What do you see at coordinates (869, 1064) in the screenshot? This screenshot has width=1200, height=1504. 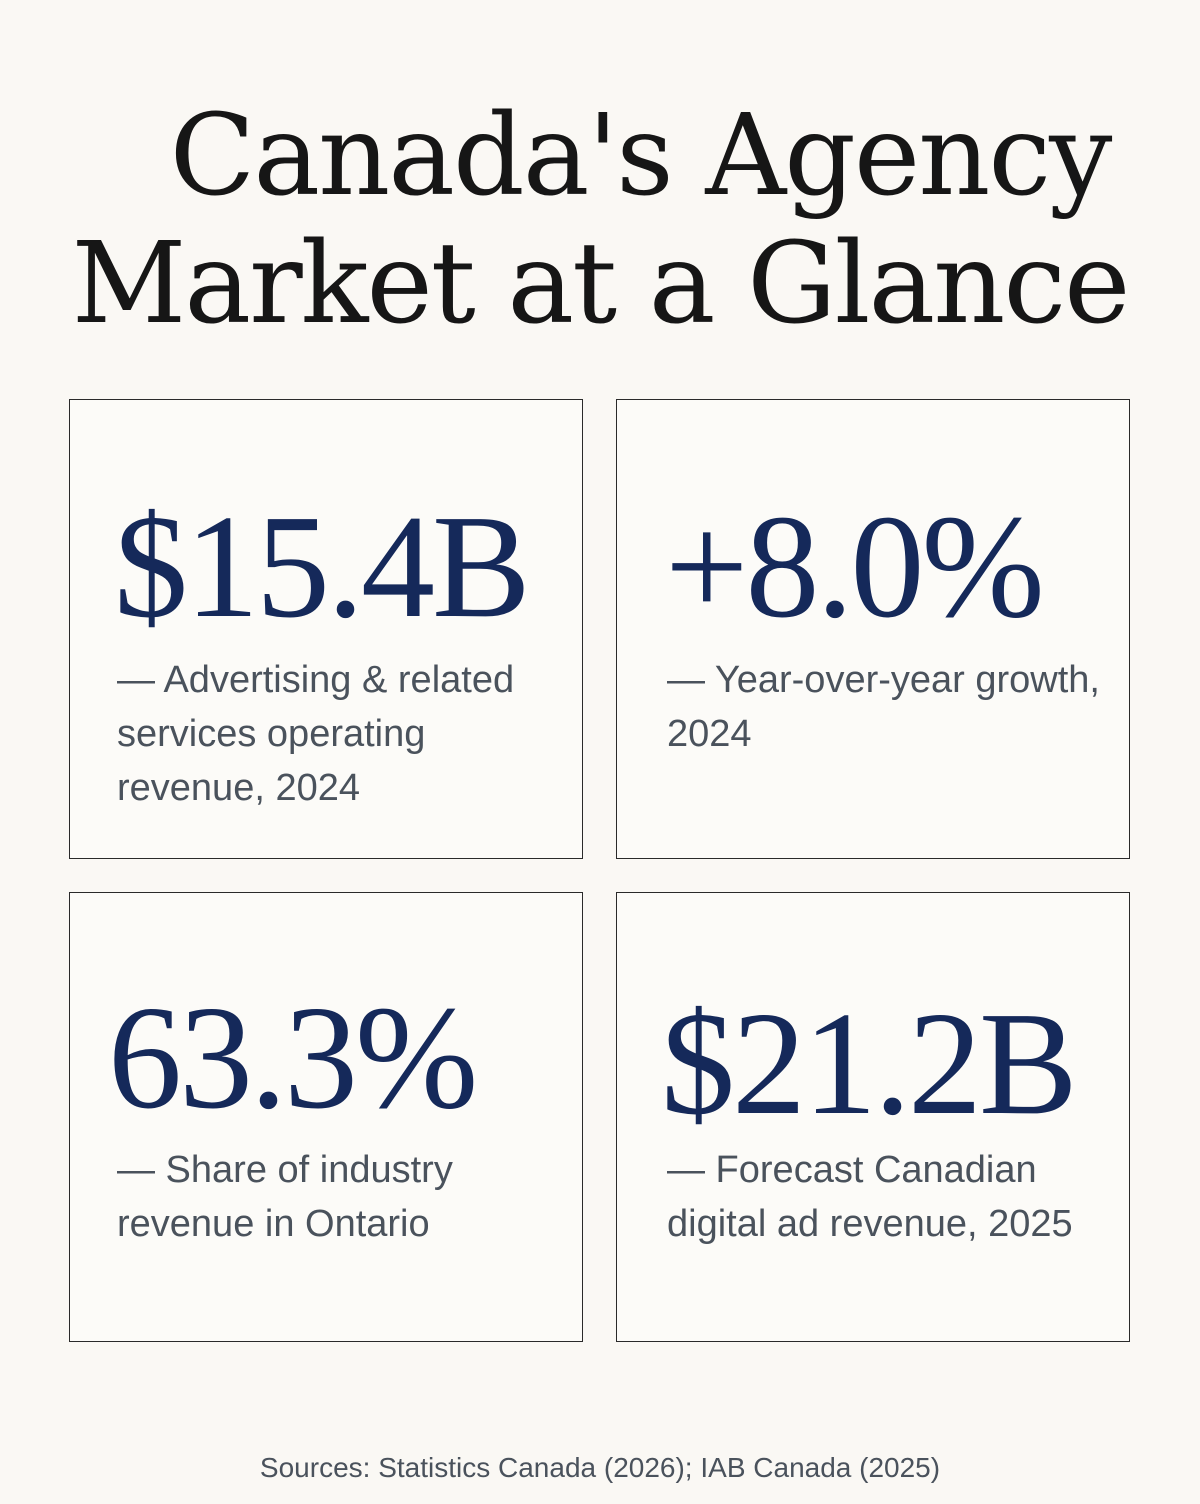 I see `stat-value: $21.2B` at bounding box center [869, 1064].